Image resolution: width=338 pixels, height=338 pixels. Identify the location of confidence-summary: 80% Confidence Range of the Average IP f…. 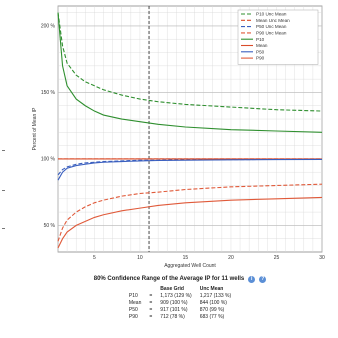
(180, 297).